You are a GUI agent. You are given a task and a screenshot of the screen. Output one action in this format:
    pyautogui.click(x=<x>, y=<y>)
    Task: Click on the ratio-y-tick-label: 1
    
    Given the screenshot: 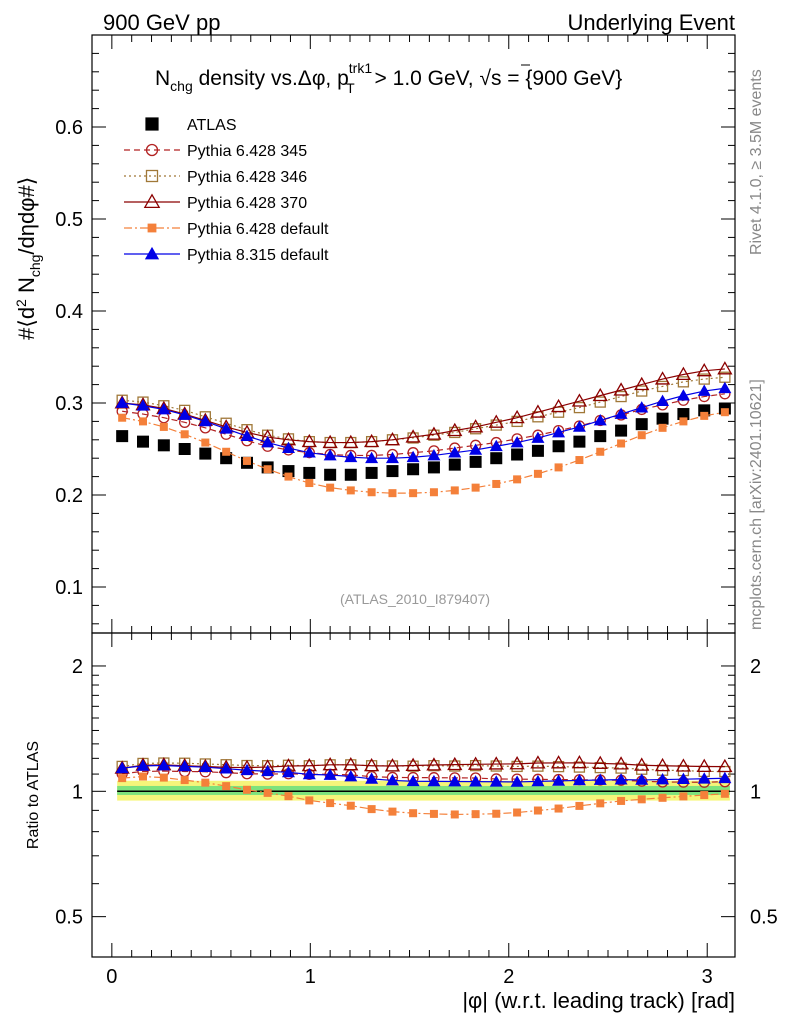 What is the action you would take?
    pyautogui.click(x=77, y=792)
    